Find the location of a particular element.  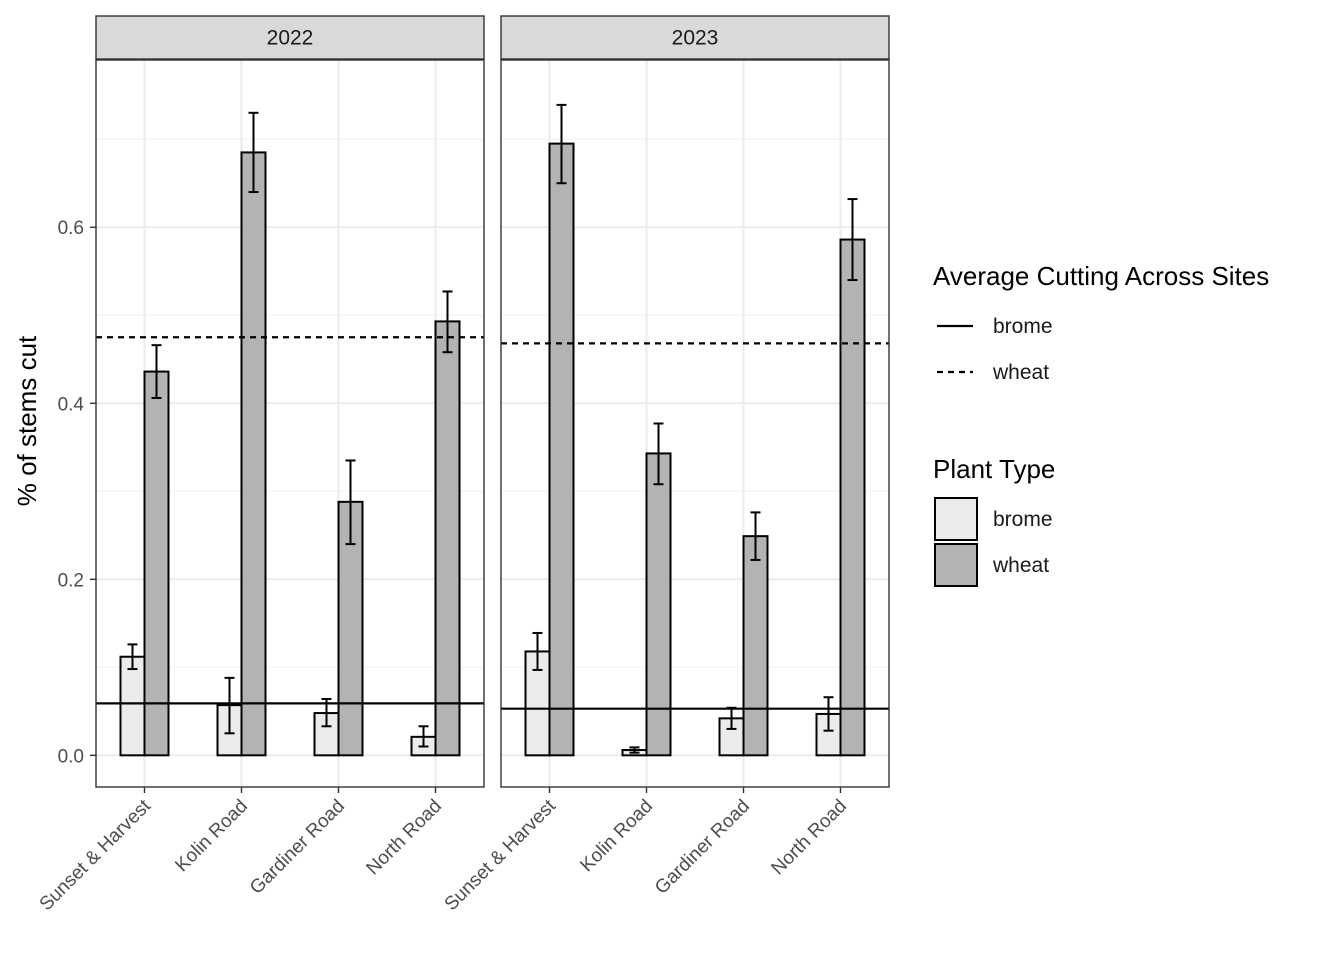

legend-title: Plant Type is located at coordinates (994, 469).